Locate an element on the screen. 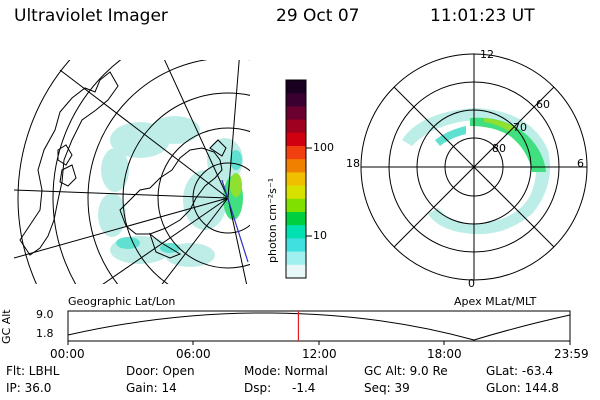 This screenshot has height=400, width=600. status-glat: GLat: -63.4 is located at coordinates (519, 371).